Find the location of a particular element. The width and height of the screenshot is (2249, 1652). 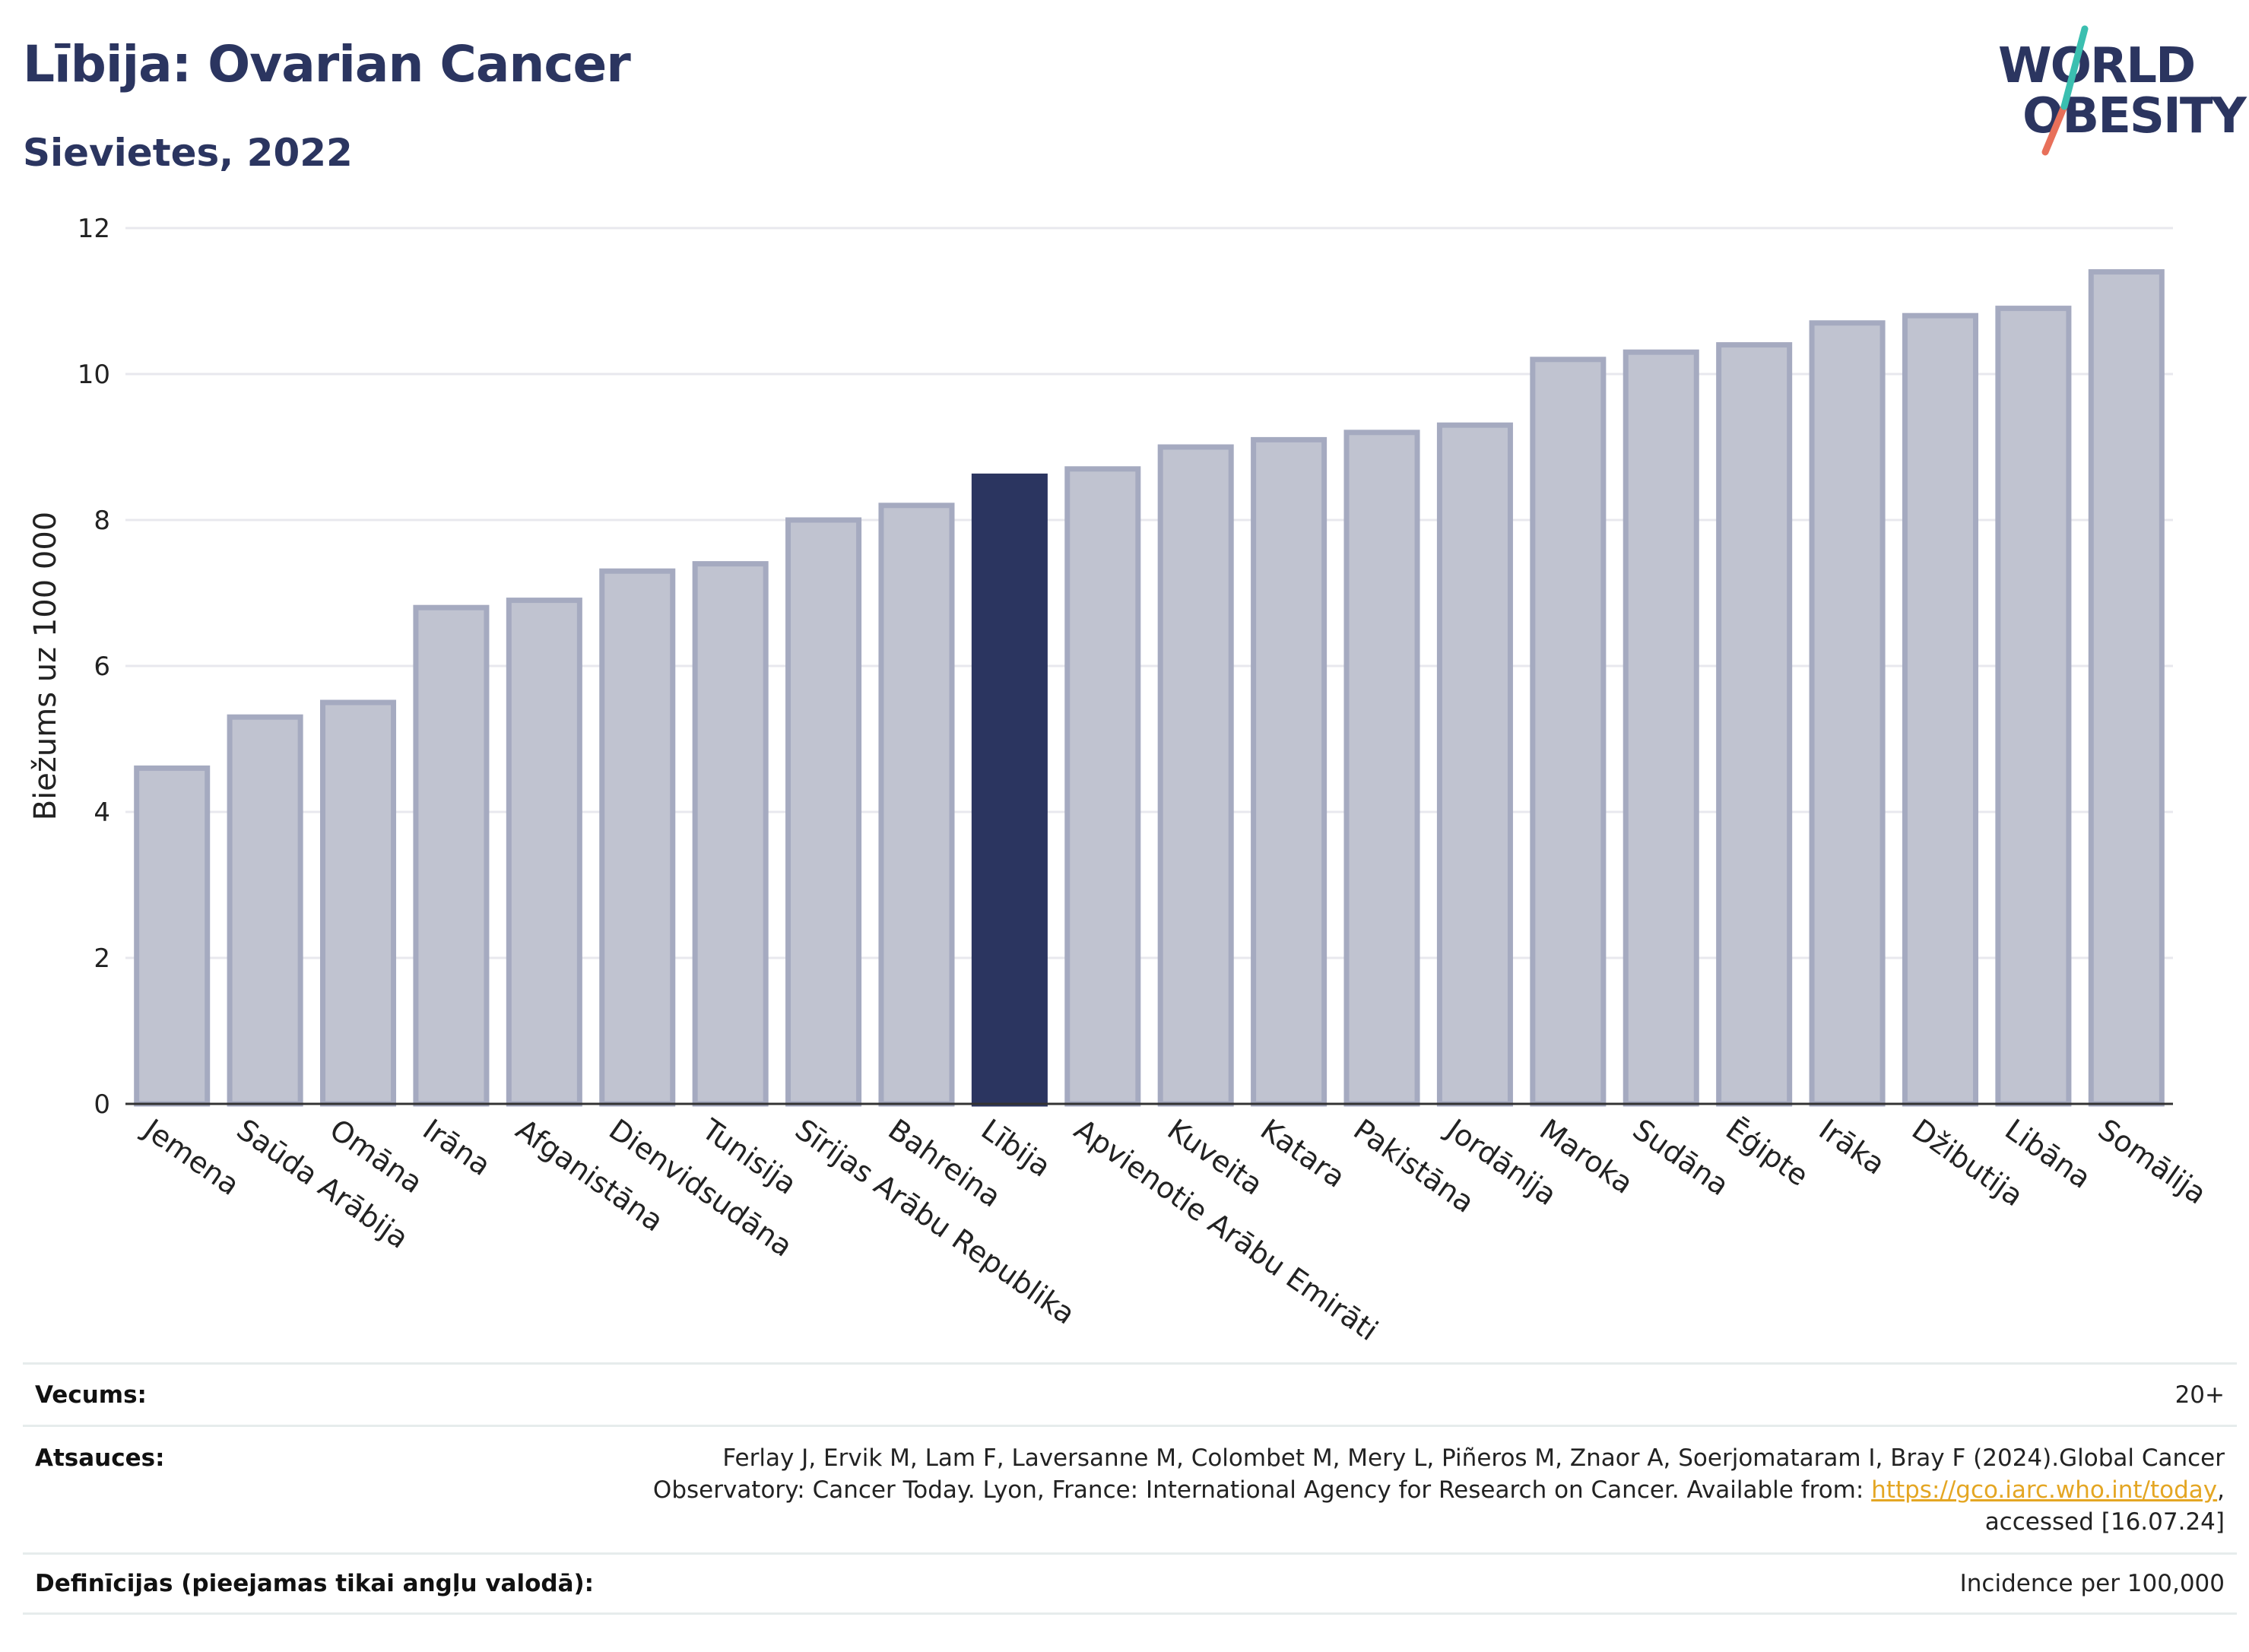

y-tick-label: 12 is located at coordinates (94, 229).